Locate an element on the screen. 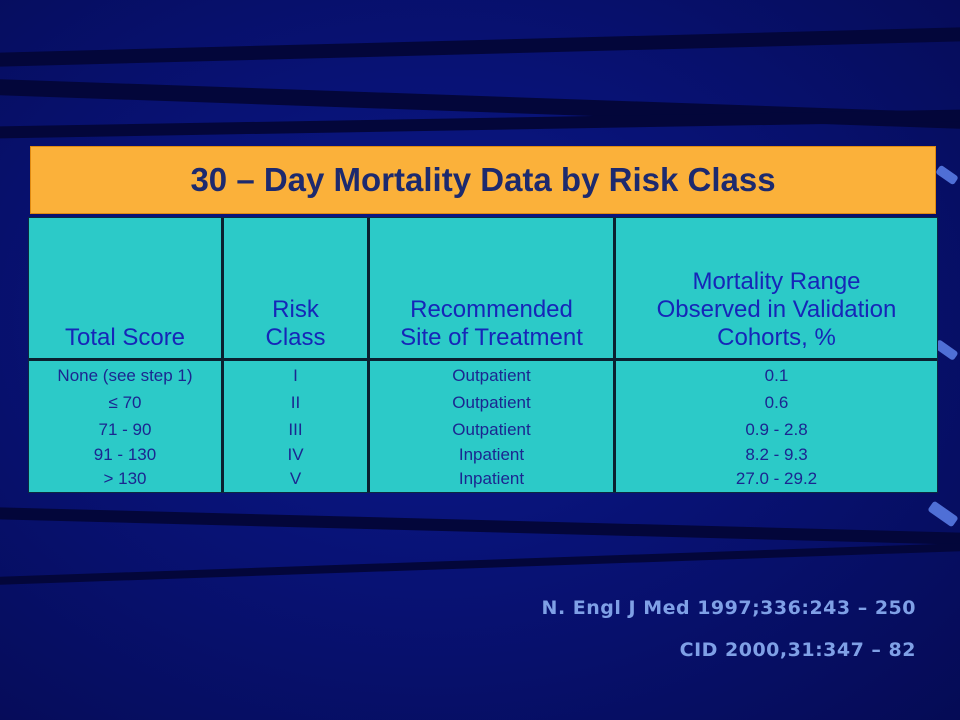 This screenshot has height=720, width=960. table-row: None (see step 1) I Outpatient 0.1 is located at coordinates (483, 375).